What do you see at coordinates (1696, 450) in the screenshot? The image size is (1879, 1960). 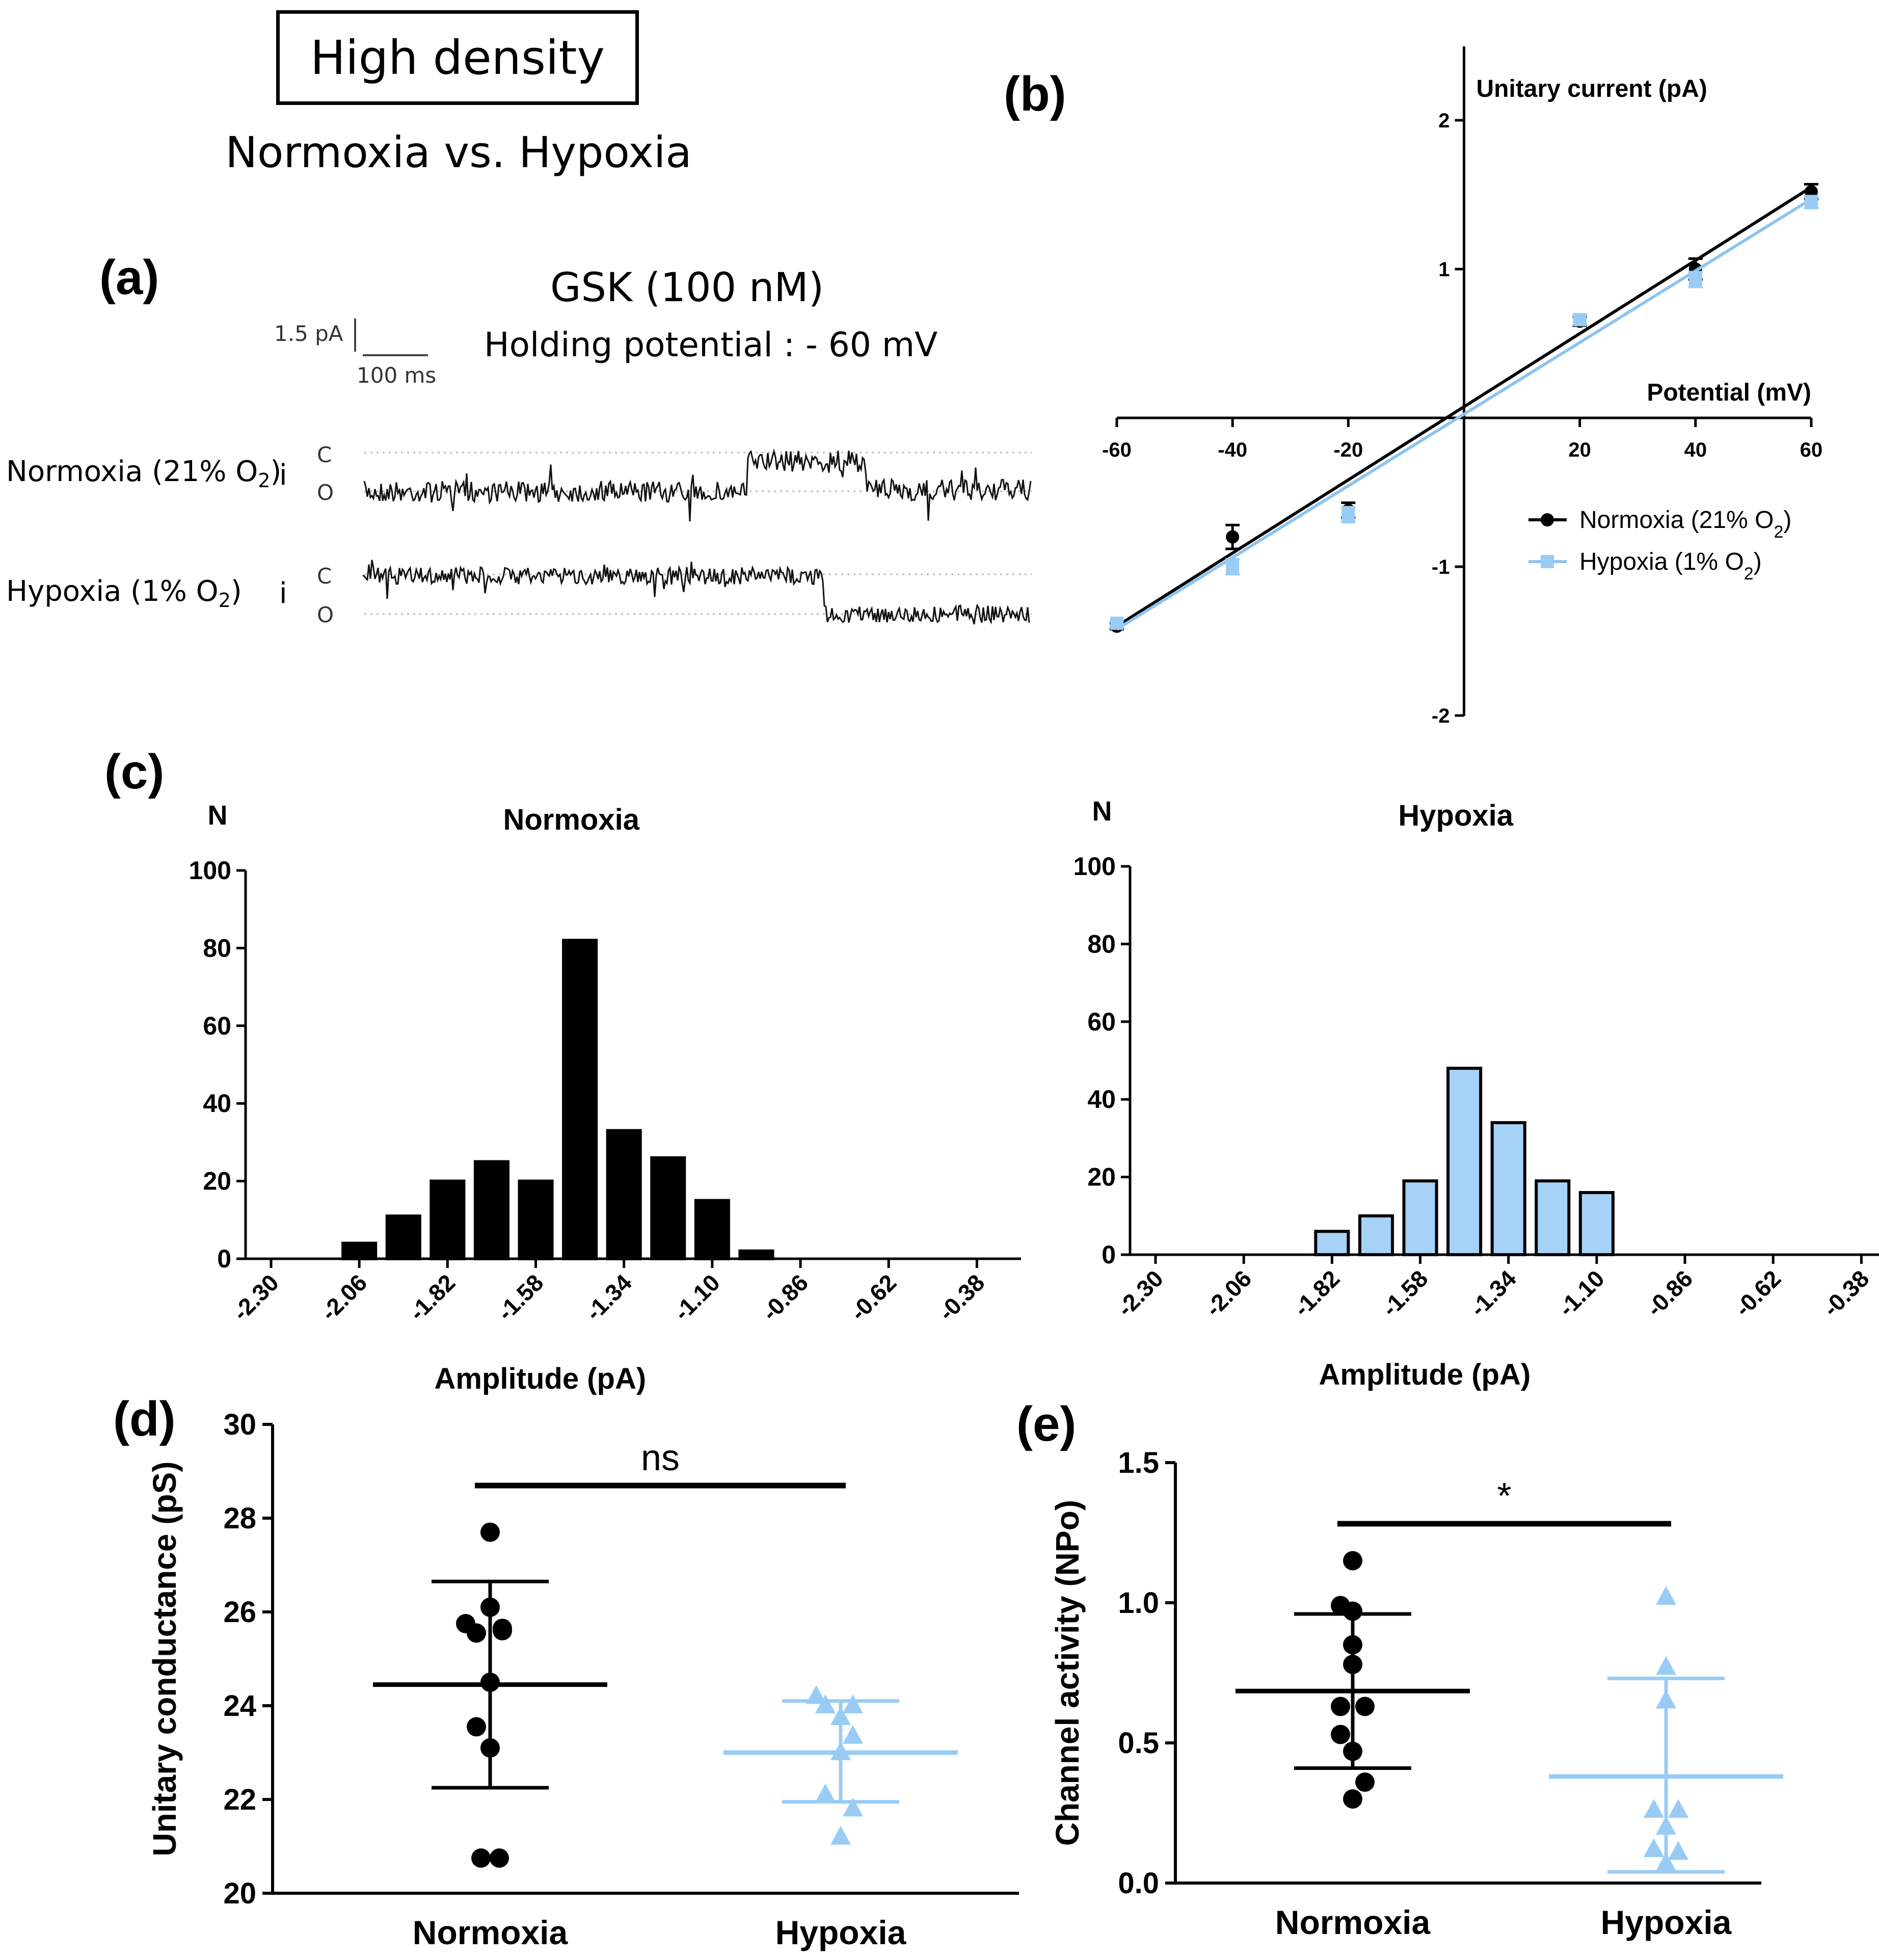 I see `iv-x-tick-label: 40` at bounding box center [1696, 450].